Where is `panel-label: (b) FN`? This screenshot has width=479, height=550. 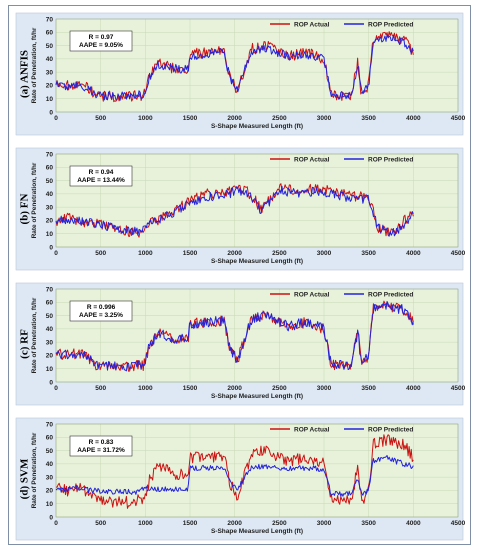
panel-label: (b) FN is located at coordinates (25, 209).